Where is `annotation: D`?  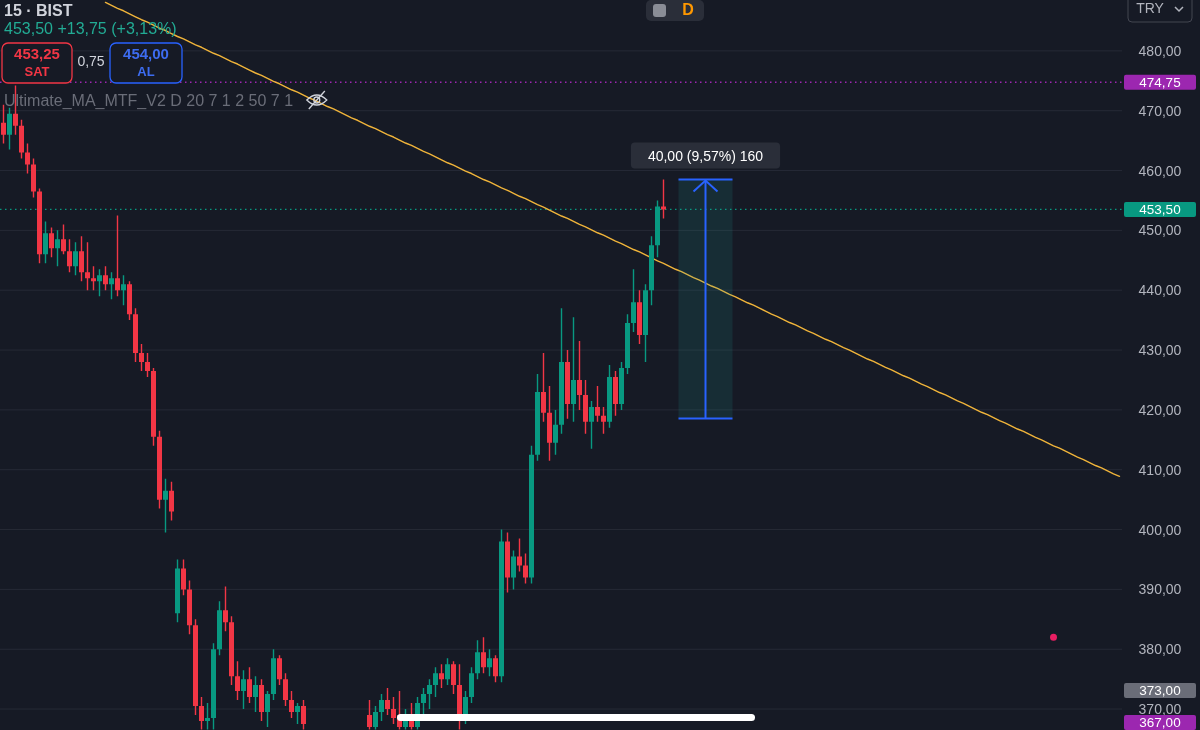
annotation: D is located at coordinates (688, 9).